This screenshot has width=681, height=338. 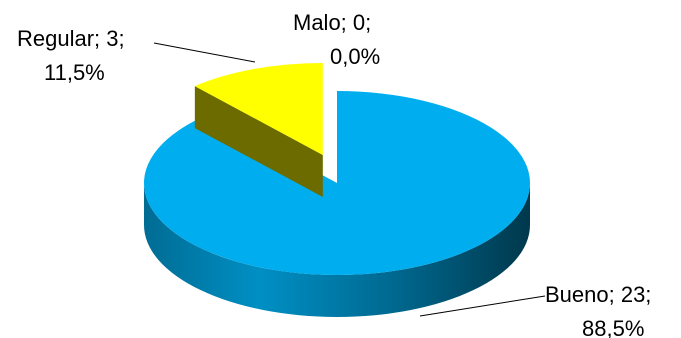 I want to click on pie-top-regular, so click(x=258, y=108).